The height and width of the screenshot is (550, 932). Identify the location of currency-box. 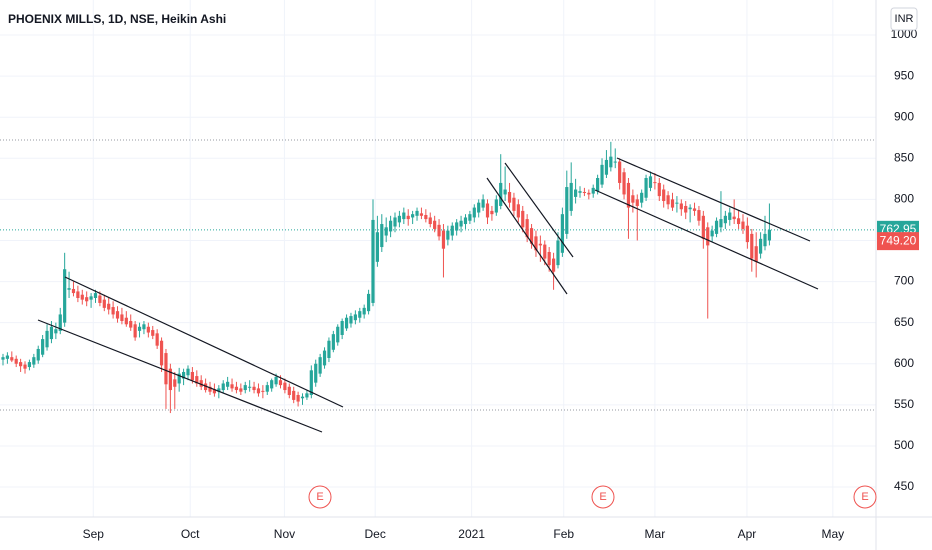
(904, 19).